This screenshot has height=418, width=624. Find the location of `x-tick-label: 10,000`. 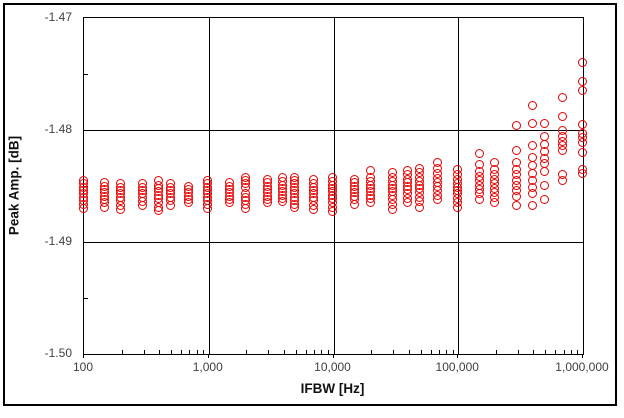

x-tick-label: 10,000 is located at coordinates (332, 367).